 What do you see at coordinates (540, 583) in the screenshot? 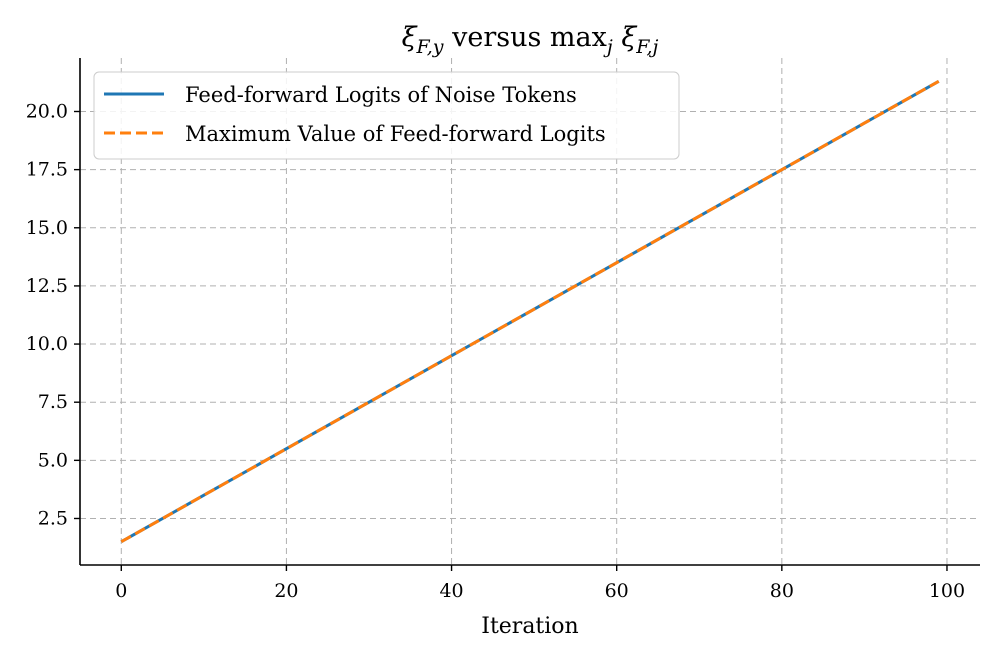
I see `x-ticks: 0 20 40 60 80 100` at bounding box center [540, 583].